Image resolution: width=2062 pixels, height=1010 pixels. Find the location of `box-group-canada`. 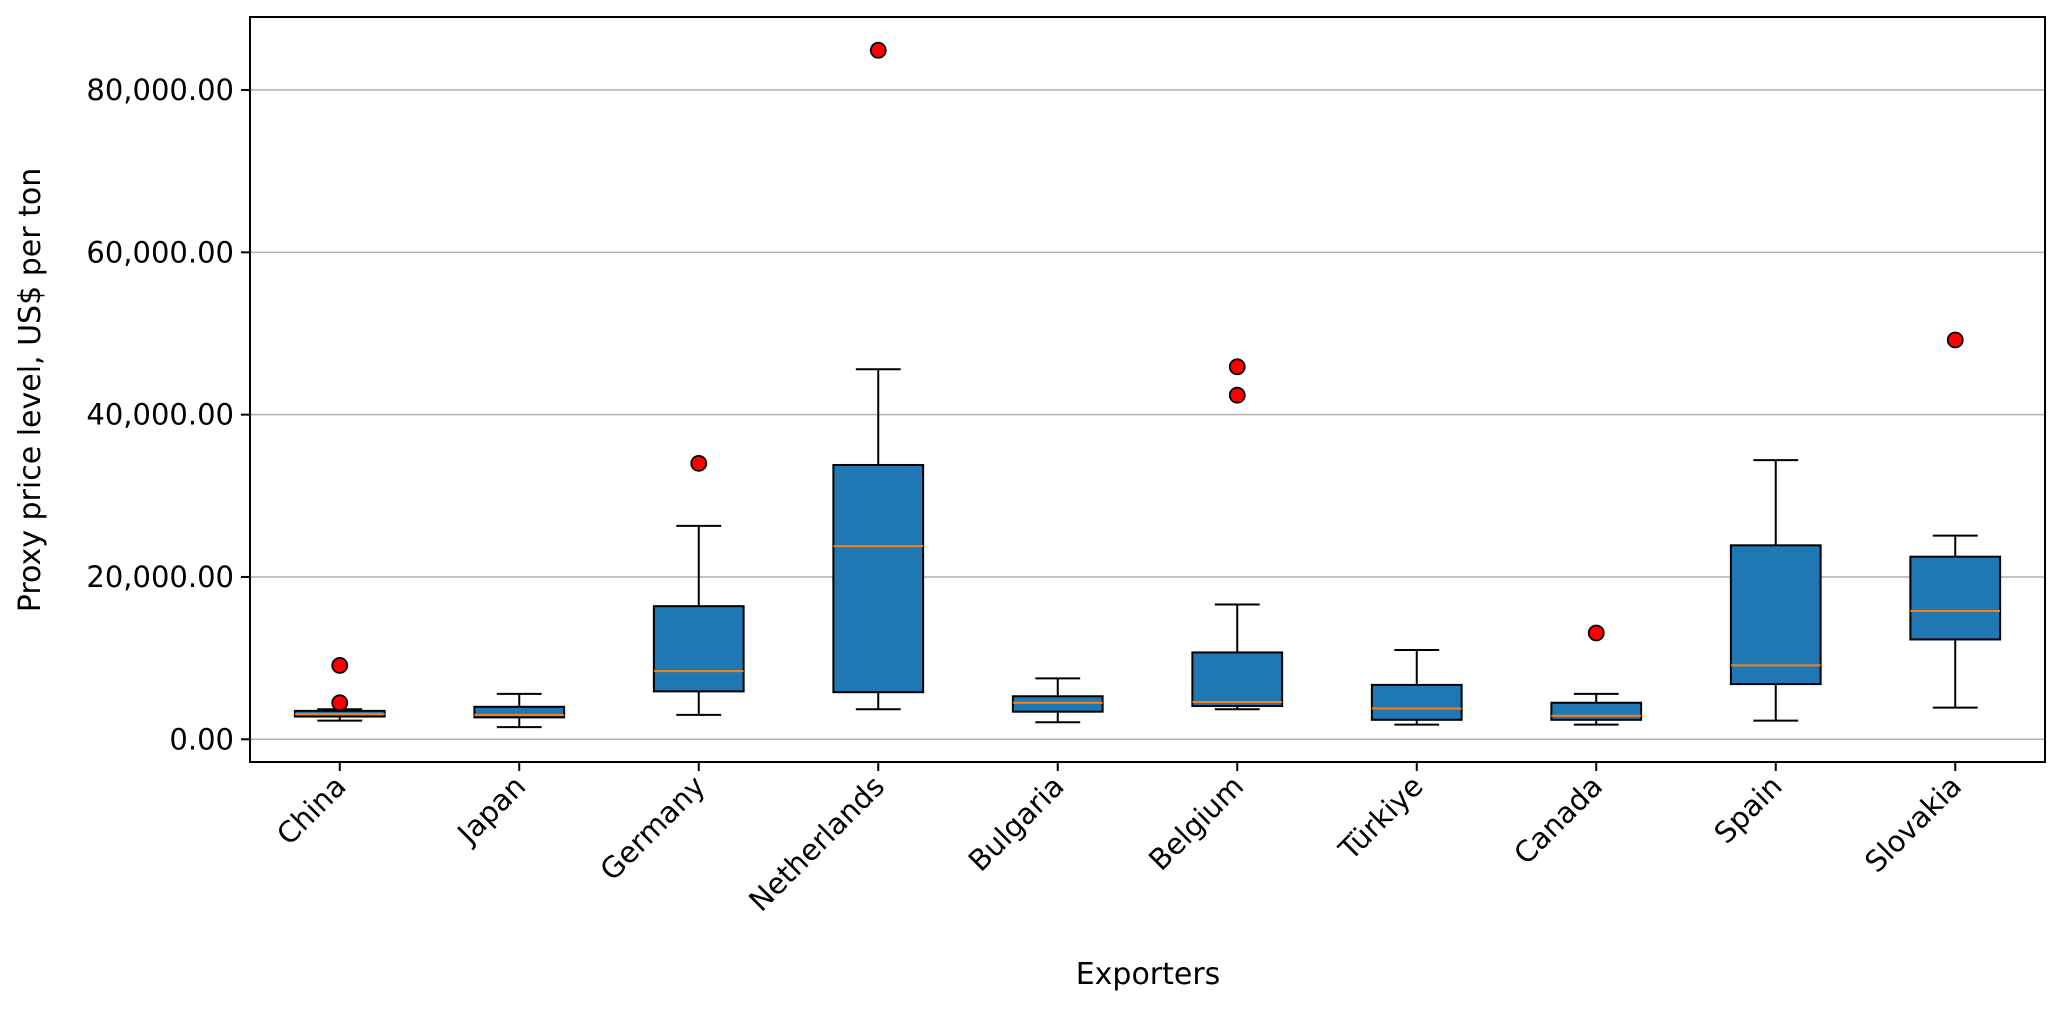

box-group-canada is located at coordinates (1596, 675).